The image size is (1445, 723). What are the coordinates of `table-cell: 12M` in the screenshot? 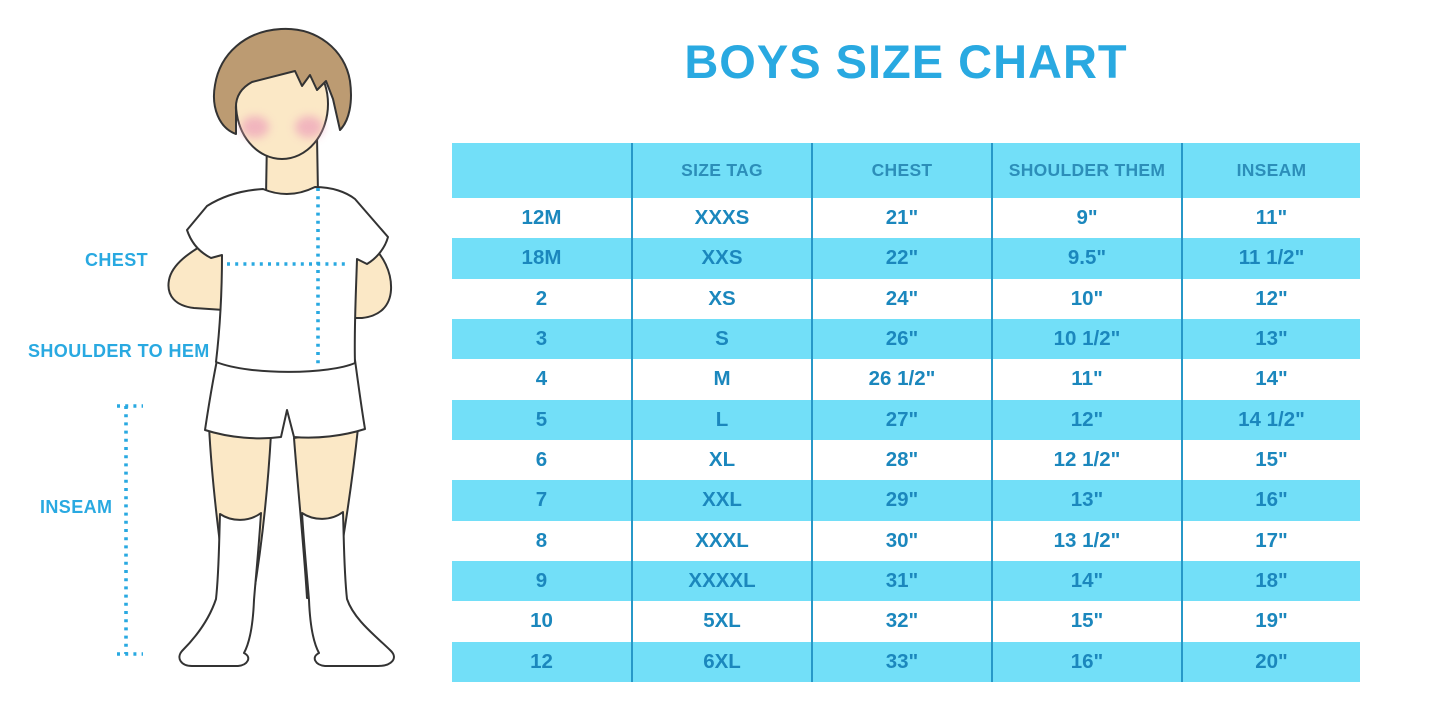 It's located at (542, 218).